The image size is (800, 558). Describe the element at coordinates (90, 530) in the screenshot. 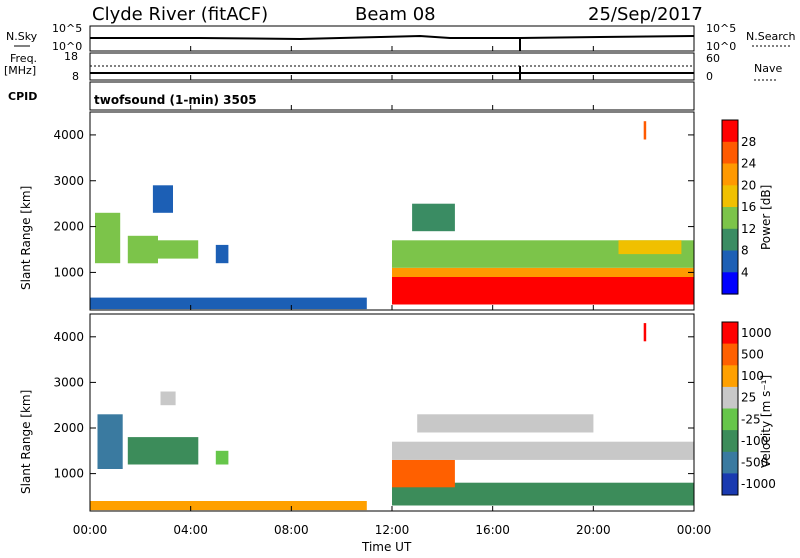

I see `xtick-label-0: 00:00` at that location.